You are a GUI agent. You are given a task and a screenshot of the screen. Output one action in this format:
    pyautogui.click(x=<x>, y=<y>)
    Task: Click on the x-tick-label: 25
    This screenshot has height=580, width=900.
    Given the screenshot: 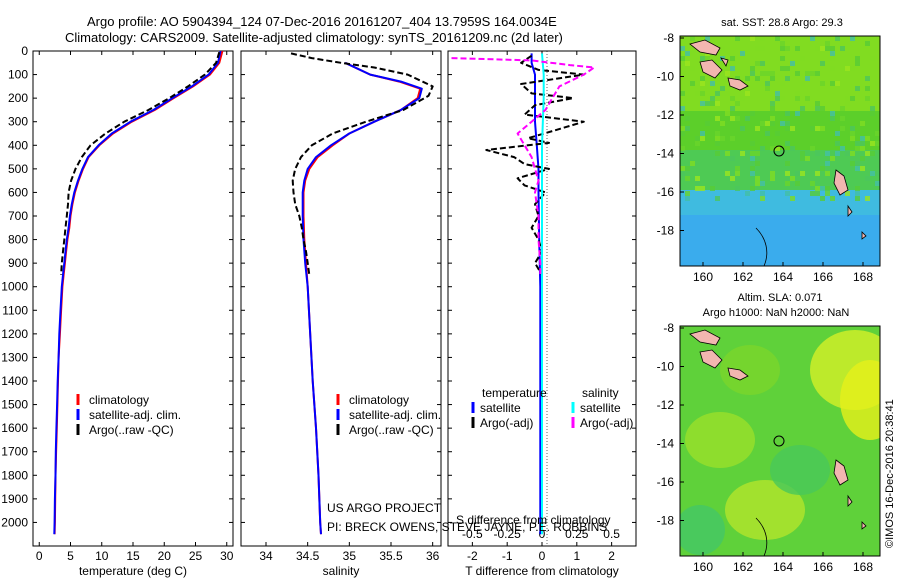 What is the action you would take?
    pyautogui.click(x=196, y=556)
    